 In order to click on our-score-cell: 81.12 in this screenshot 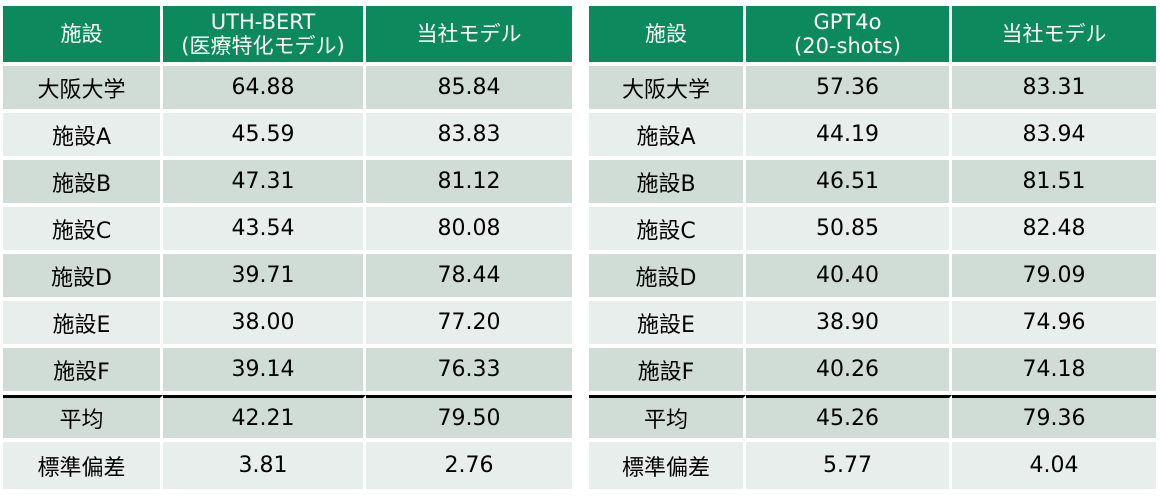, I will do `click(469, 183)`.